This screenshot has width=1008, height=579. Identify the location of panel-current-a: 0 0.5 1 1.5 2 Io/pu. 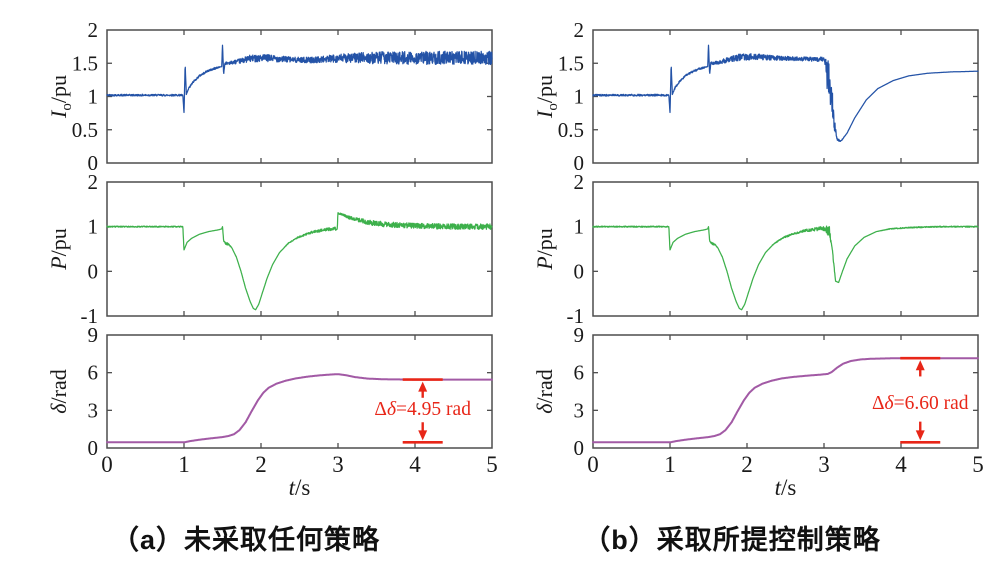
(269, 96).